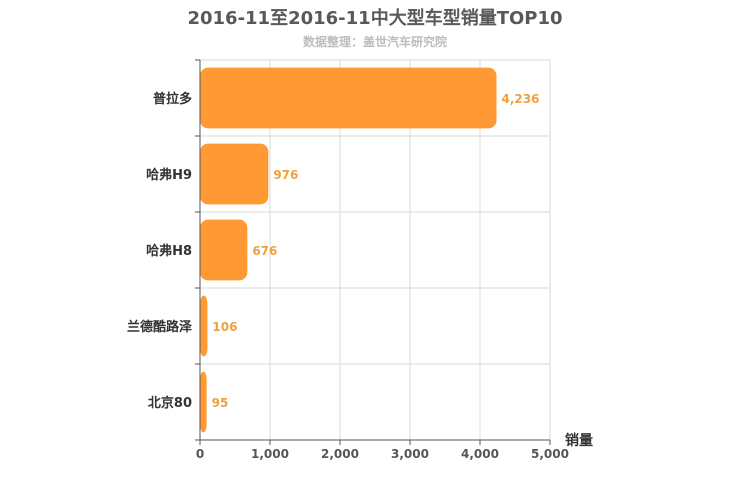 This screenshot has height=500, width=750. What do you see at coordinates (160, 327) in the screenshot?
I see `category-label: 兰德酷路泽` at bounding box center [160, 327].